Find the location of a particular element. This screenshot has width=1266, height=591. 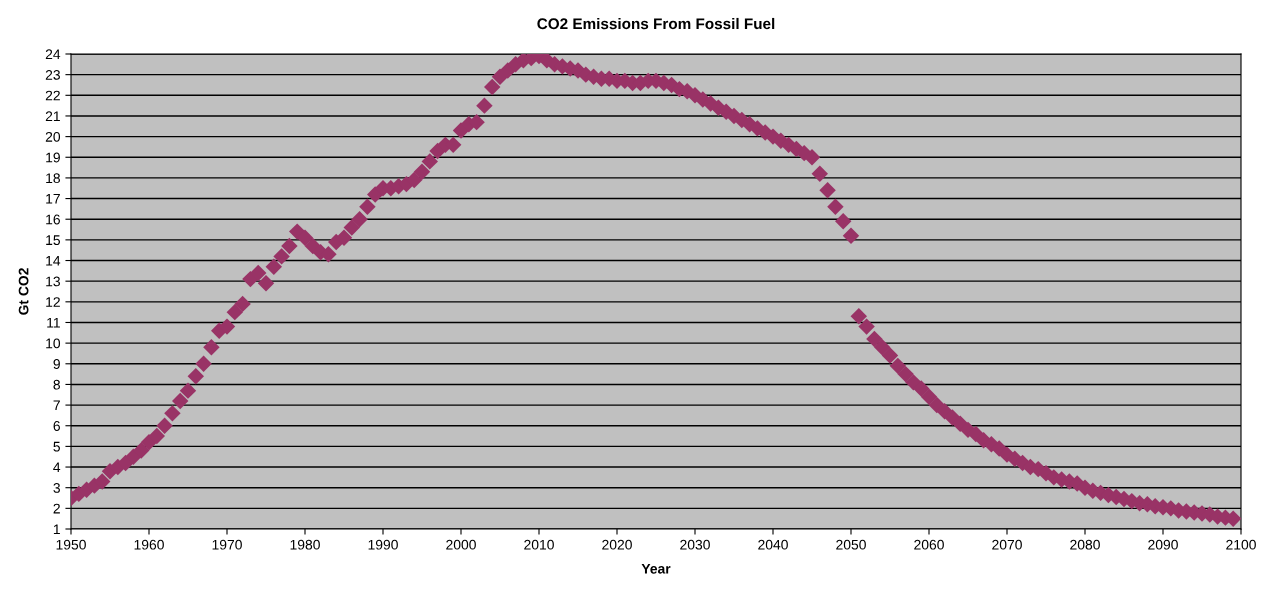

x-tick-label: 2050 is located at coordinates (851, 544).